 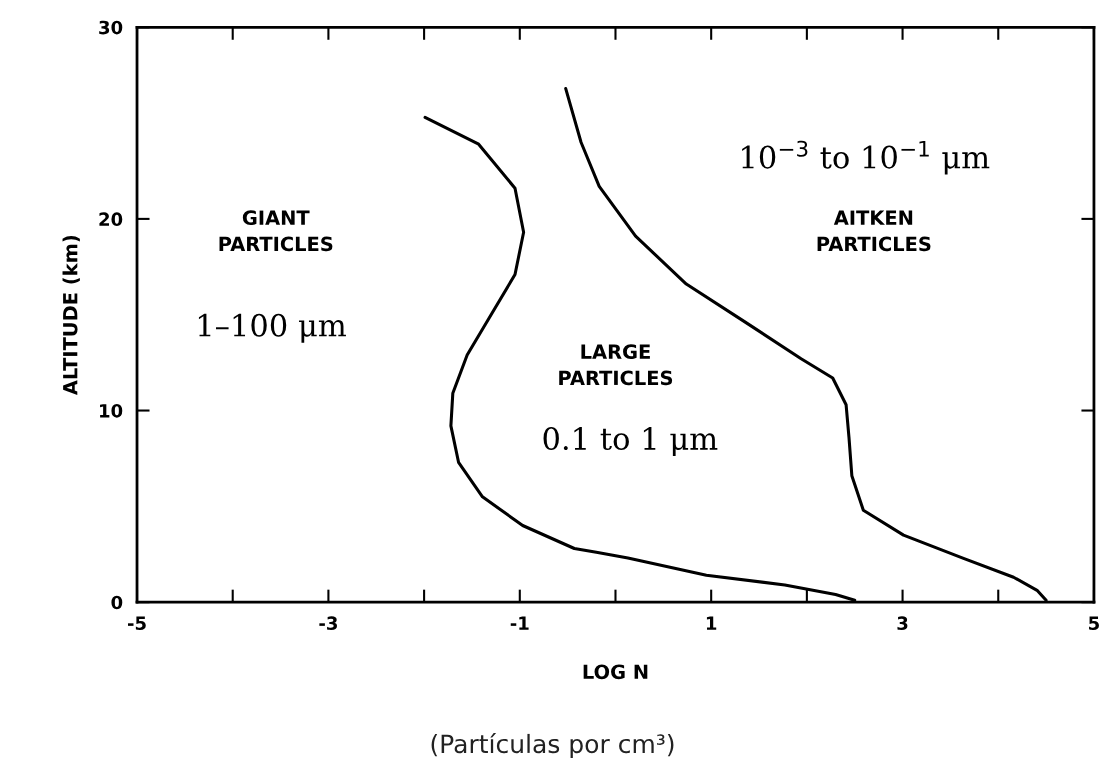 I want to click on x-tick-label: -1, so click(x=519, y=623).